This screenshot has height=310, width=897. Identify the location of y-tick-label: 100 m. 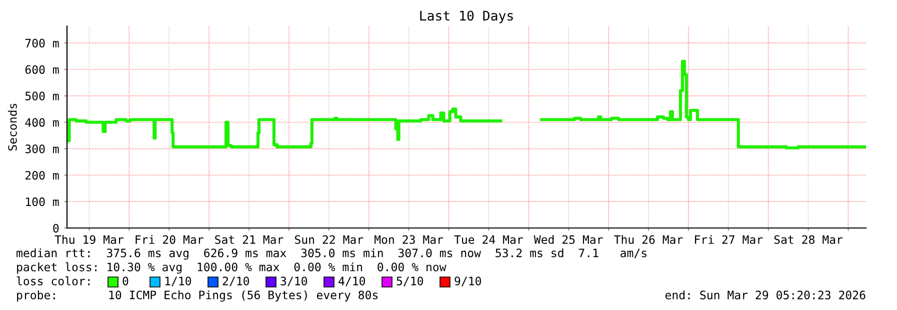
(42, 201).